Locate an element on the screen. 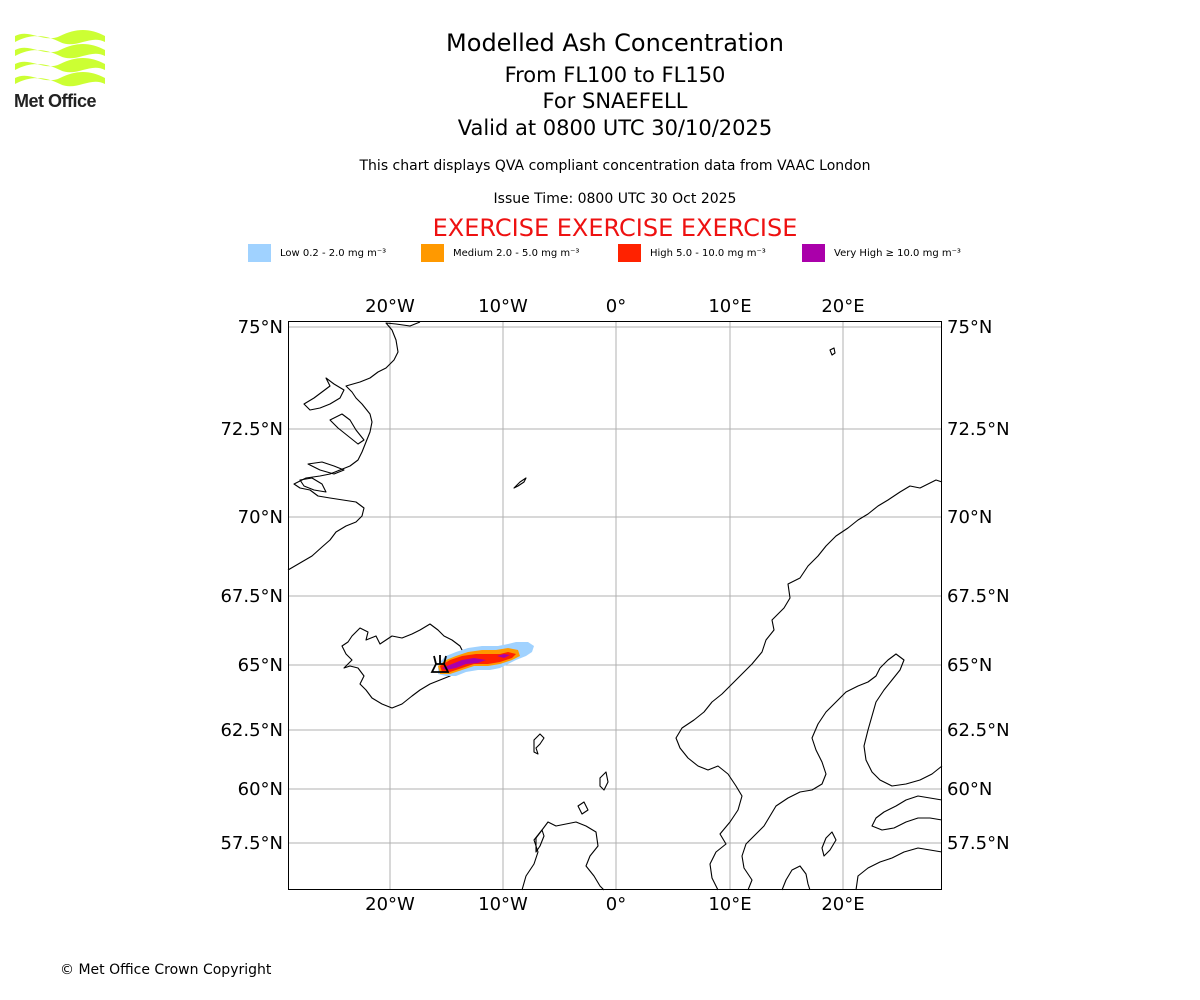  legend-item-very-high: Very High ≥ 10.0 mg m⁻³ is located at coordinates (881, 253).